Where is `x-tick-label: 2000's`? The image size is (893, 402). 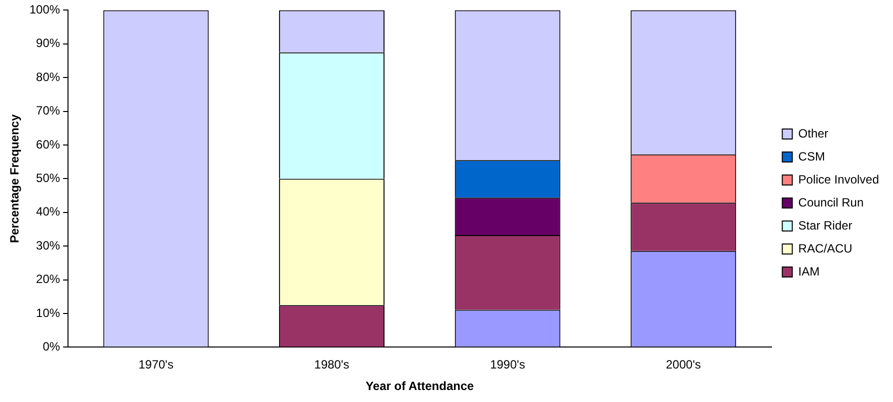 x-tick-label: 2000's is located at coordinates (683, 365).